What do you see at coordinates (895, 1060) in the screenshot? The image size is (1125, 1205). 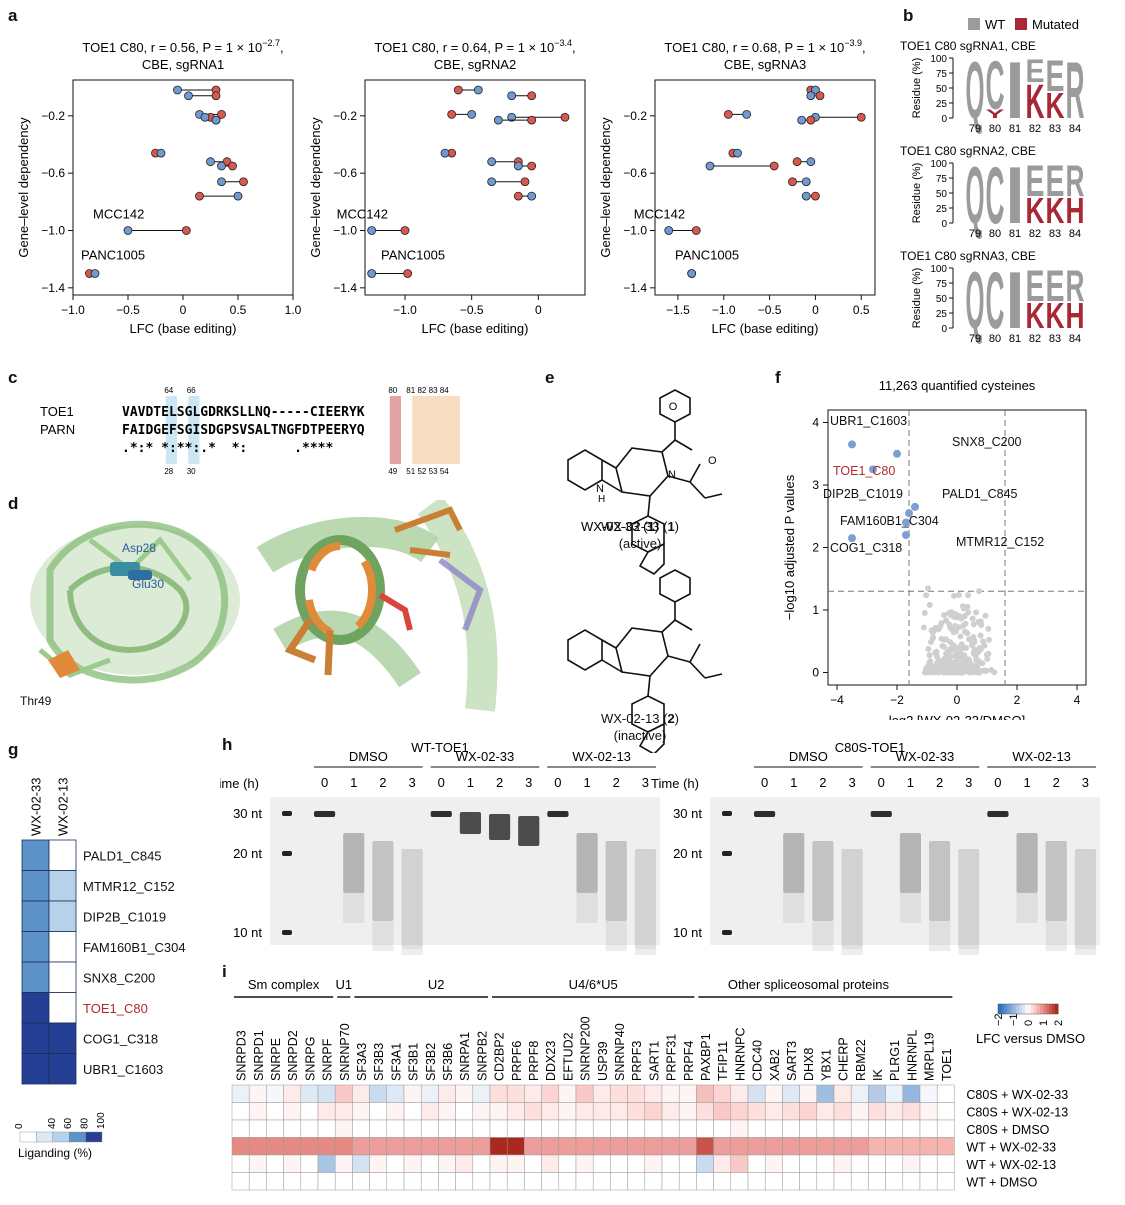 I see `column-label: PLRG1` at bounding box center [895, 1060].